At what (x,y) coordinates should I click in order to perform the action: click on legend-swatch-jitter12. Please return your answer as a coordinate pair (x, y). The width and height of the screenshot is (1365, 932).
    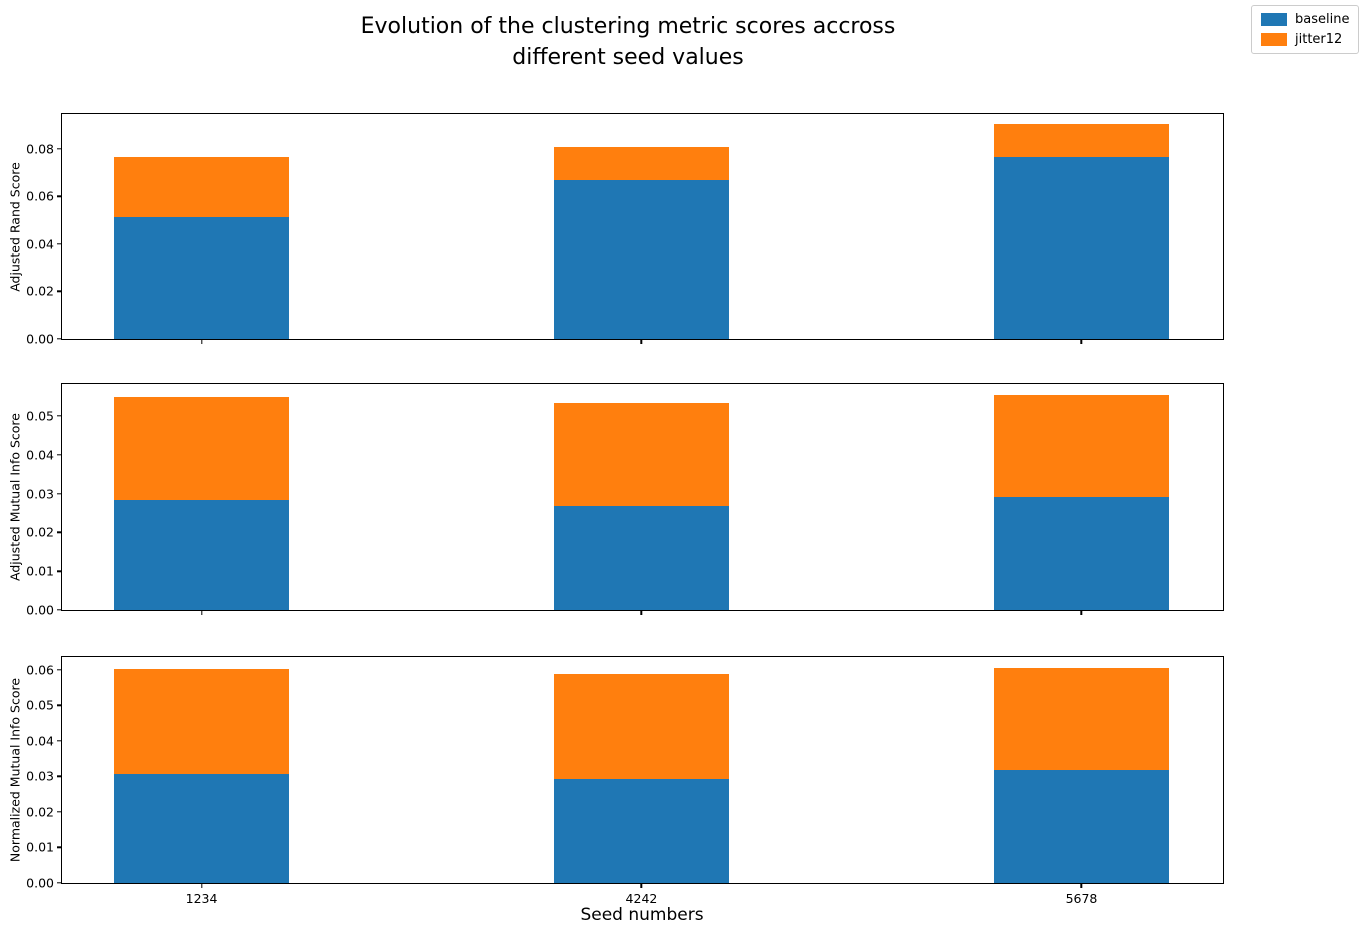
    Looking at the image, I should click on (1274, 39).